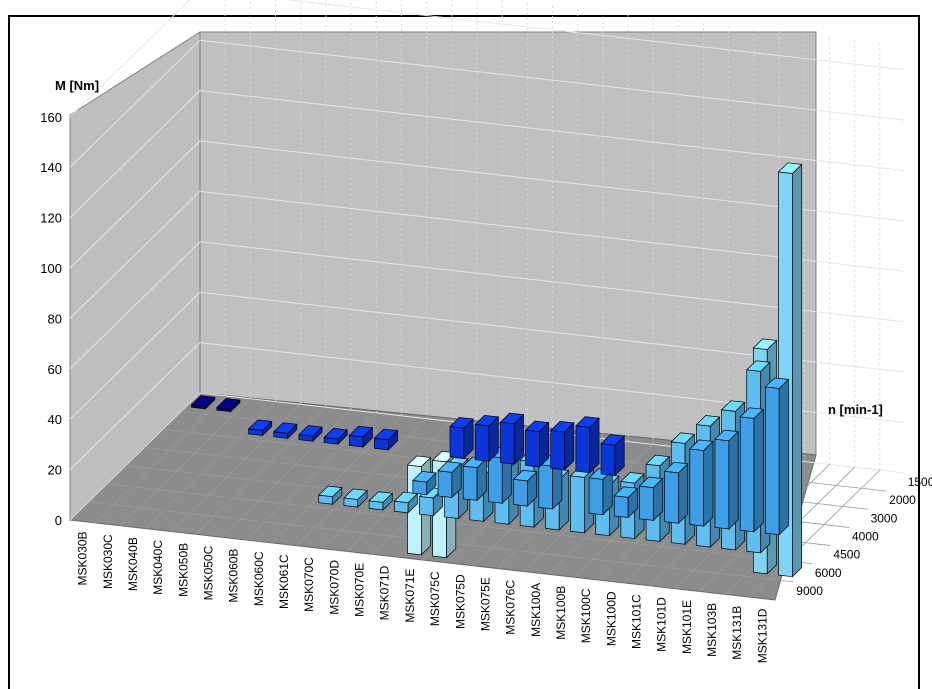 Image resolution: width=932 pixels, height=689 pixels. I want to click on y-tick-label: 80, so click(55, 318).